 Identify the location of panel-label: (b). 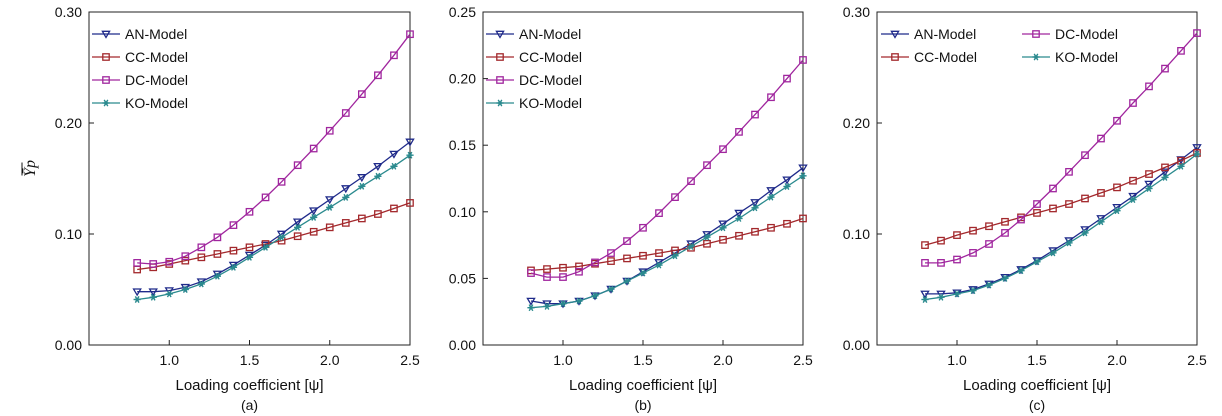
(642, 405).